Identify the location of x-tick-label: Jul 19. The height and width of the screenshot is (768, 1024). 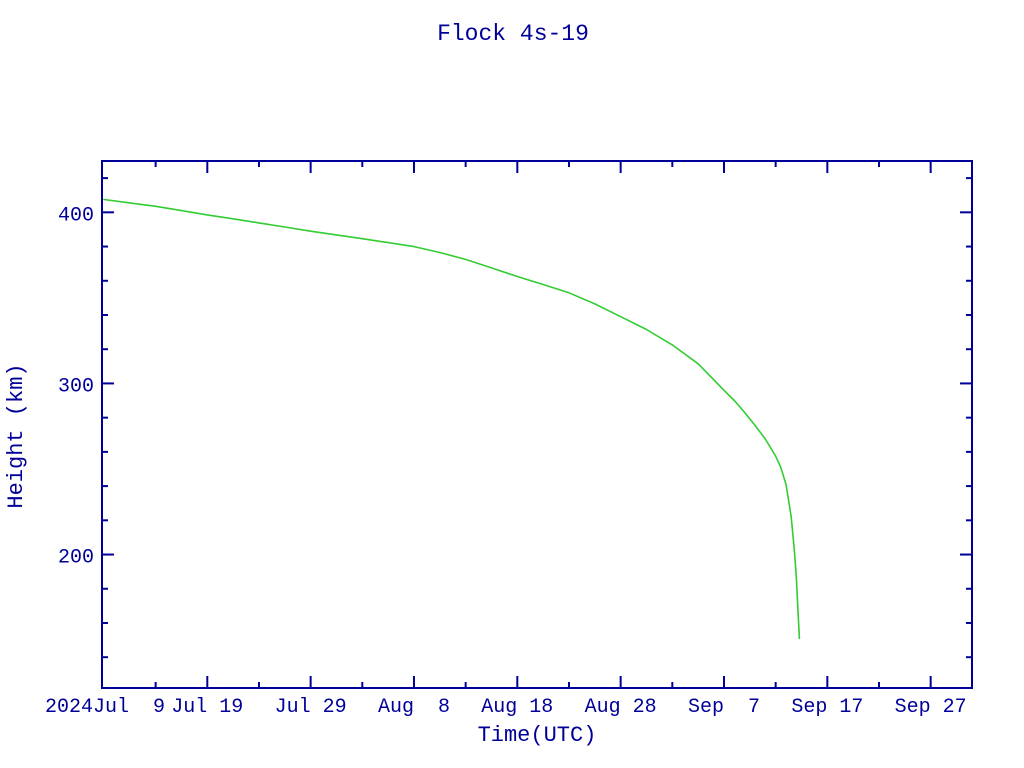
(207, 707).